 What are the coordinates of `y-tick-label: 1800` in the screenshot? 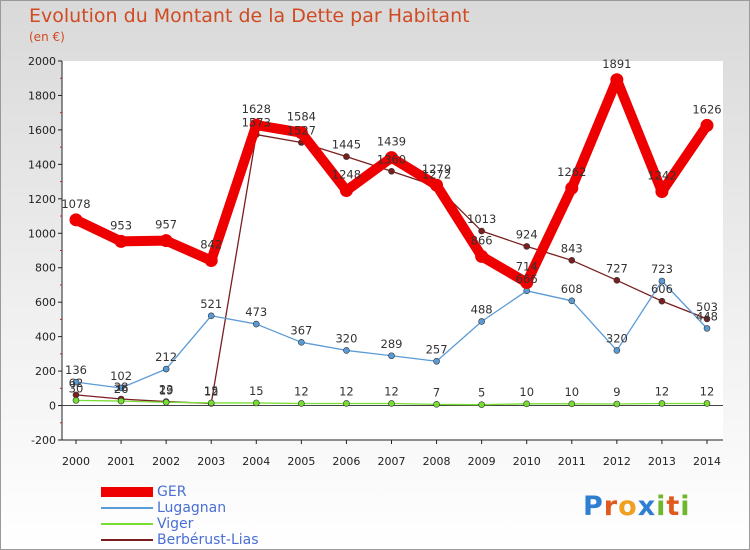 It's located at (42, 95).